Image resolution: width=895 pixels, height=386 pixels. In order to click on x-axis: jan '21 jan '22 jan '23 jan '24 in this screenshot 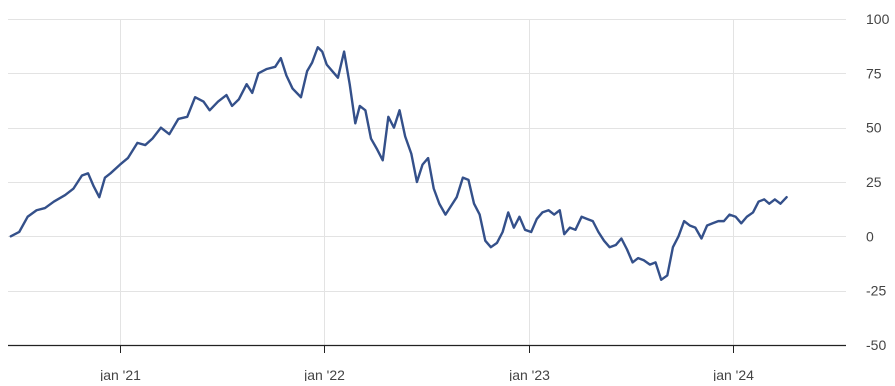, I will do `click(427, 363)`.